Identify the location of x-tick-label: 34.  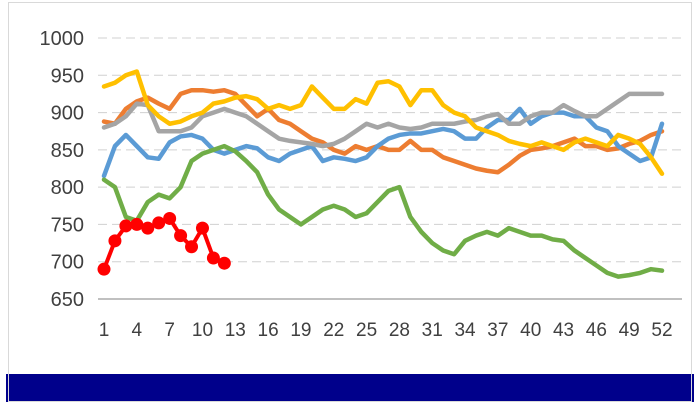
(465, 330).